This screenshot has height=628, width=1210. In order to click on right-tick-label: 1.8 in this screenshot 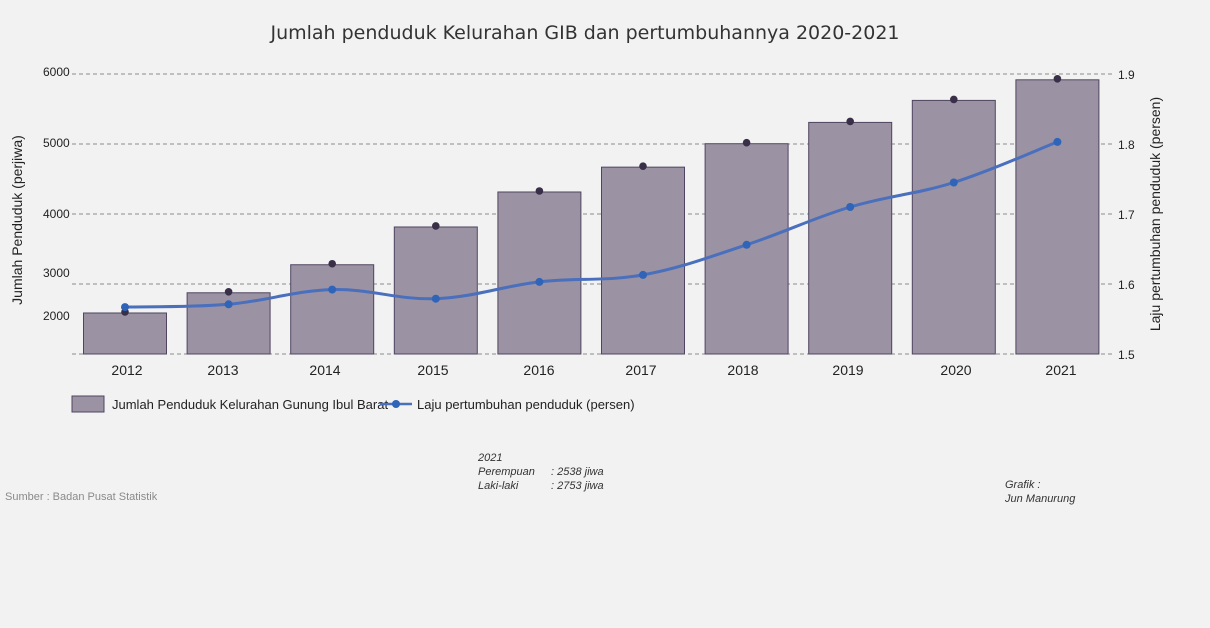, I will do `click(1126, 145)`.